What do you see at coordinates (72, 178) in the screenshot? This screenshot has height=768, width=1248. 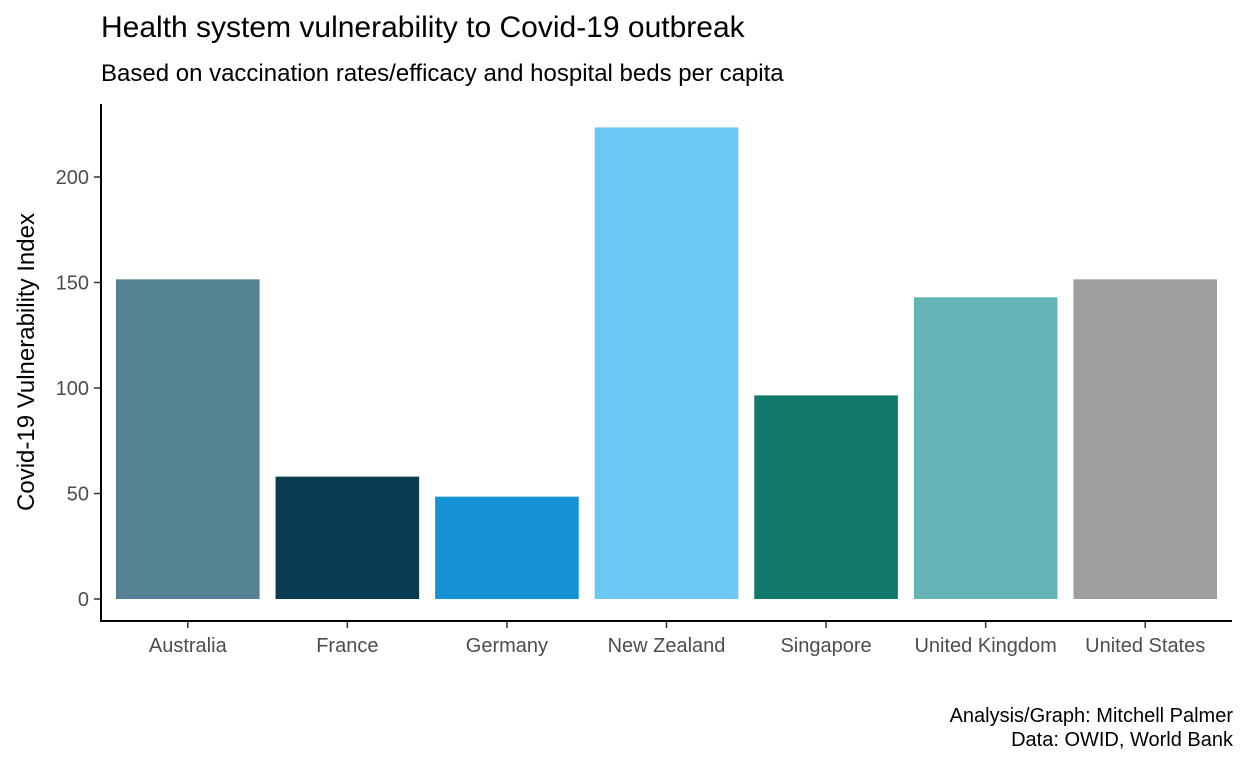 I see `y-tick-label: 200` at bounding box center [72, 178].